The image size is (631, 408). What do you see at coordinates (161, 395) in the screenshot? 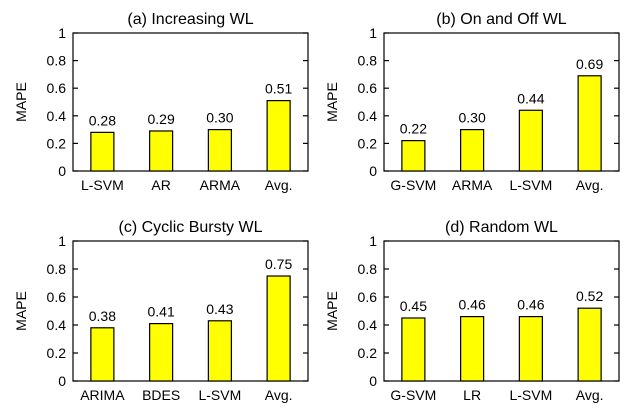
I see `panel-3-xtick-label-2: BDES` at bounding box center [161, 395].